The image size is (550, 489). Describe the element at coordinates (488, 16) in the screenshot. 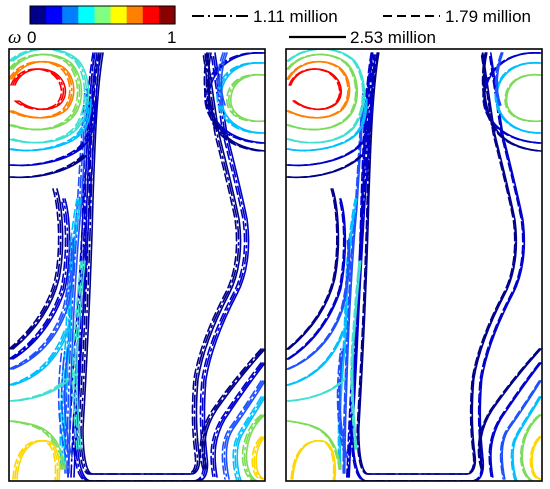

I see `legend-label-2: 1.79 million` at that location.